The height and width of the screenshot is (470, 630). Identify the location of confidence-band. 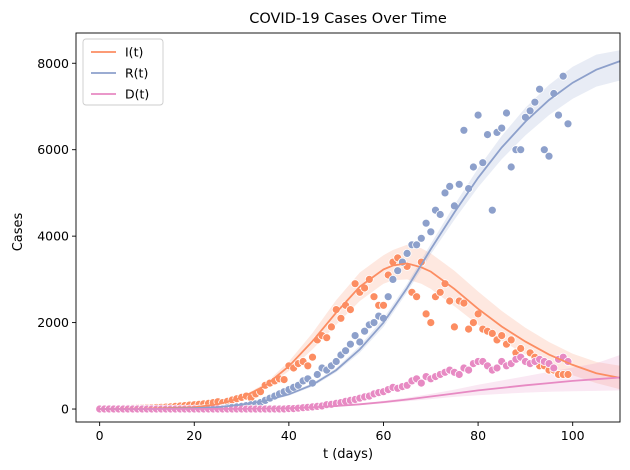
(359, 382).